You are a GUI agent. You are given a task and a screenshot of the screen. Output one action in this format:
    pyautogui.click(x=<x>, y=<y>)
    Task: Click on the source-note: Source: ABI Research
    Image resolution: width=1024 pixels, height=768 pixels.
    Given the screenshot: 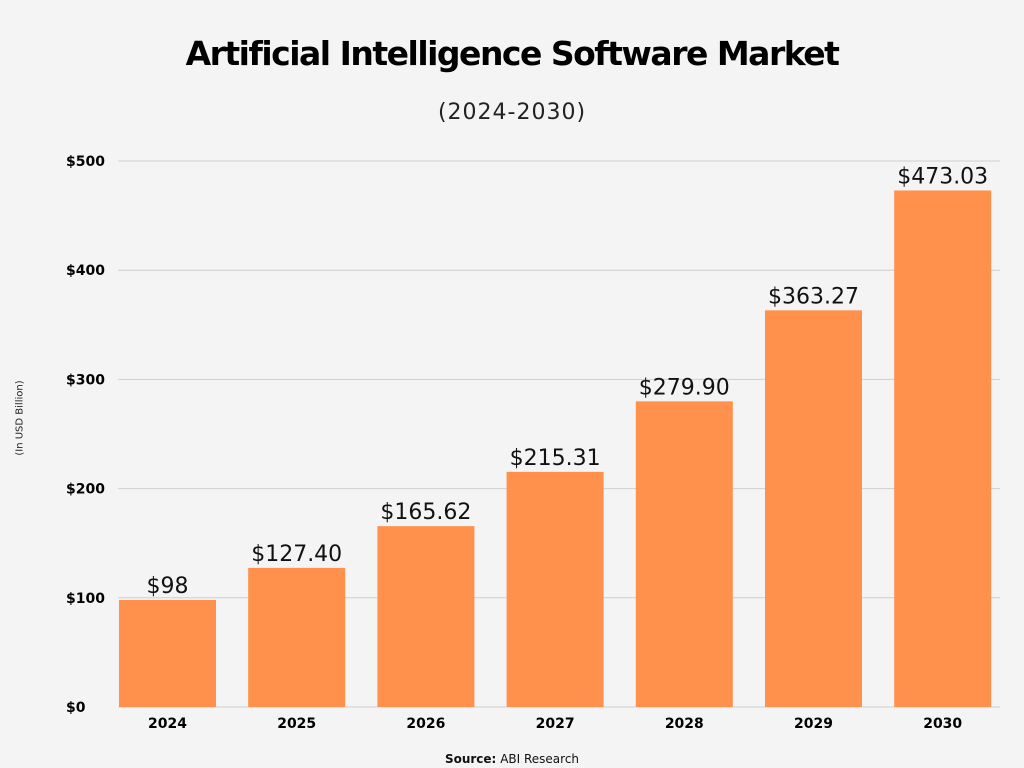 What is the action you would take?
    pyautogui.click(x=512, y=759)
    